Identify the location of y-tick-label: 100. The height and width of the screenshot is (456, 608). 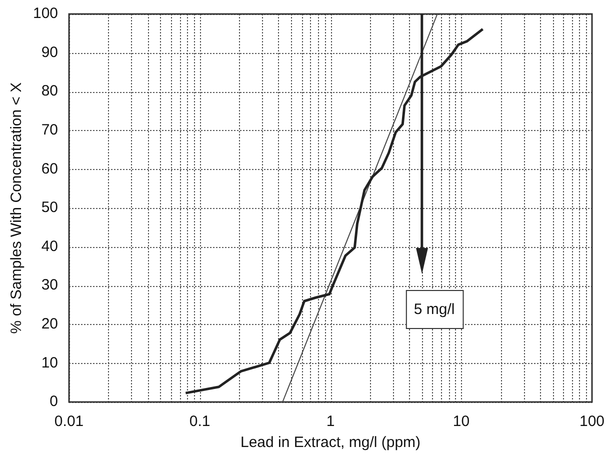
(45, 13).